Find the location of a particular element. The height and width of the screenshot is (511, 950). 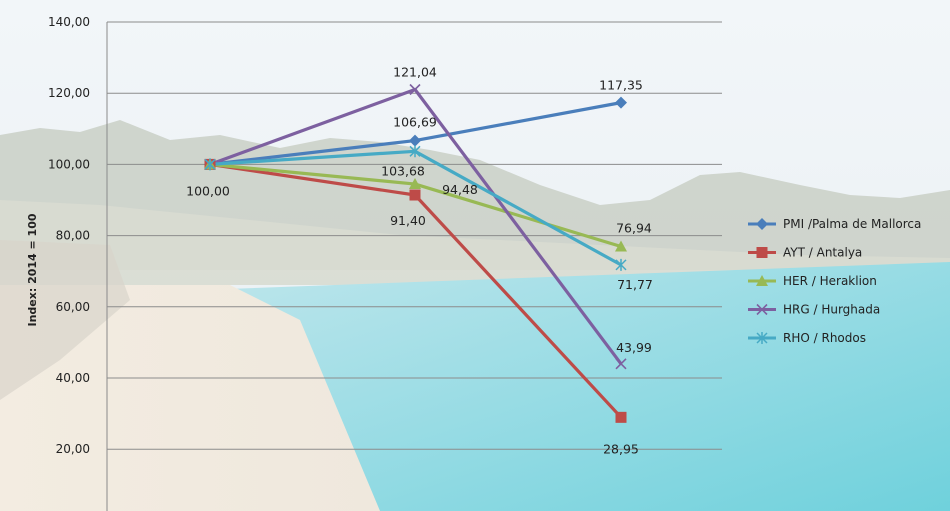

legend-label: HRG / Hurghada is located at coordinates (831, 310).